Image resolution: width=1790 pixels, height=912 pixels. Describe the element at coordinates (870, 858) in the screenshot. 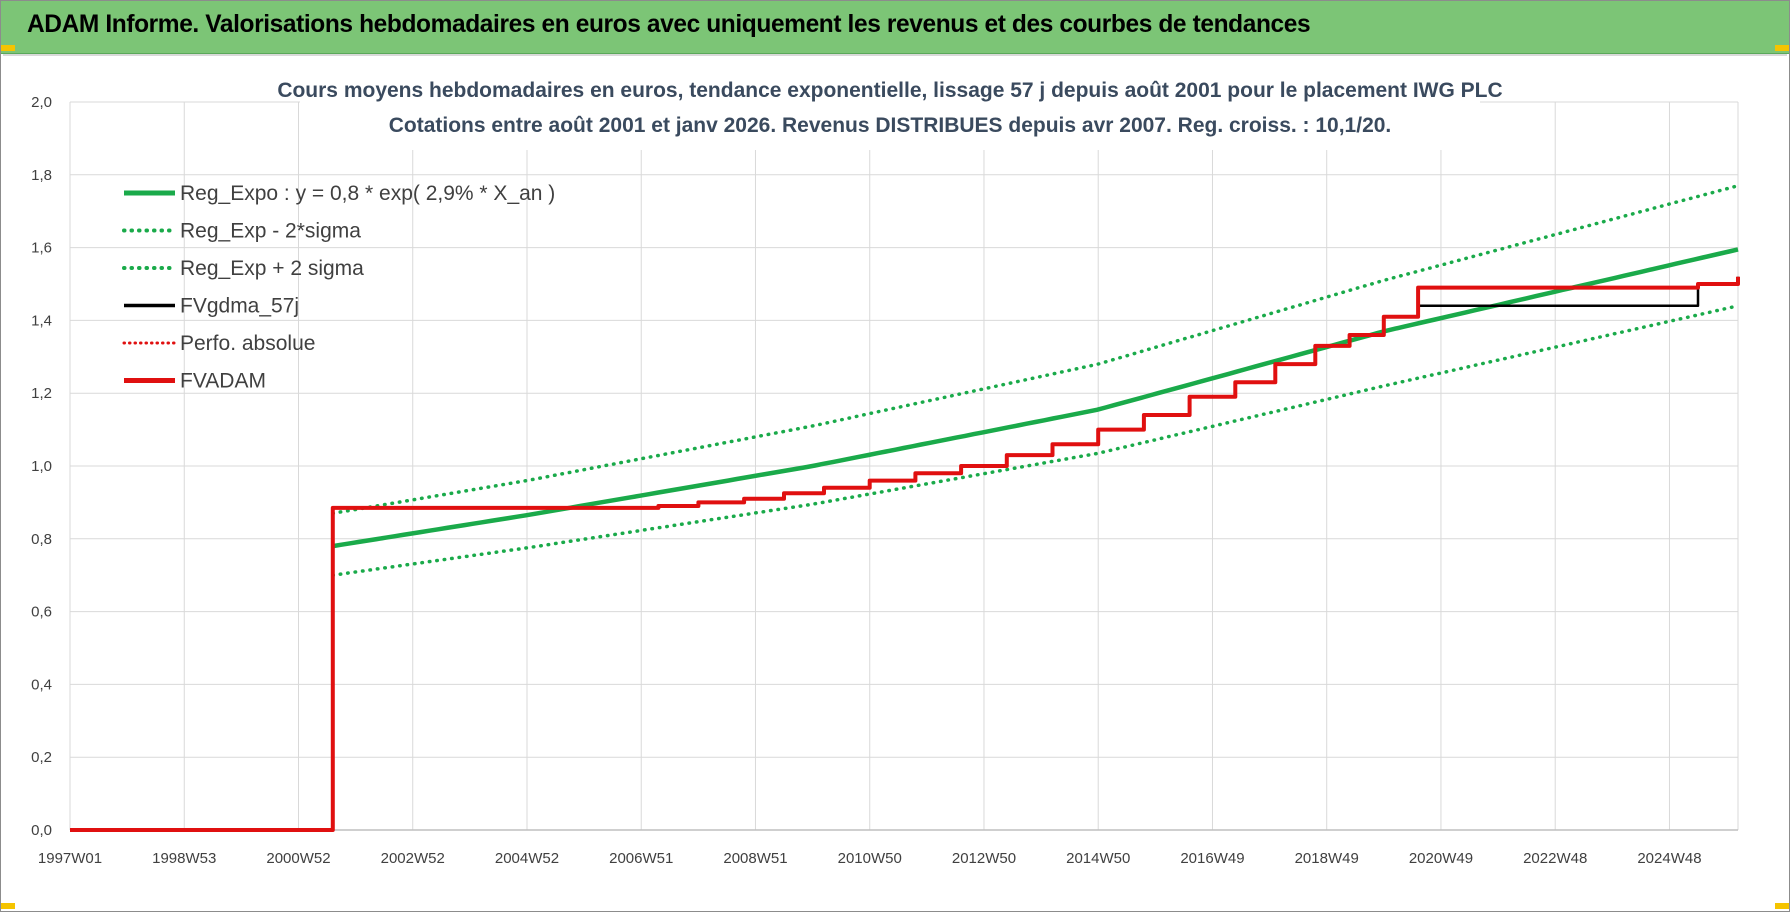

I see `x-tick-label: 2010W50` at that location.